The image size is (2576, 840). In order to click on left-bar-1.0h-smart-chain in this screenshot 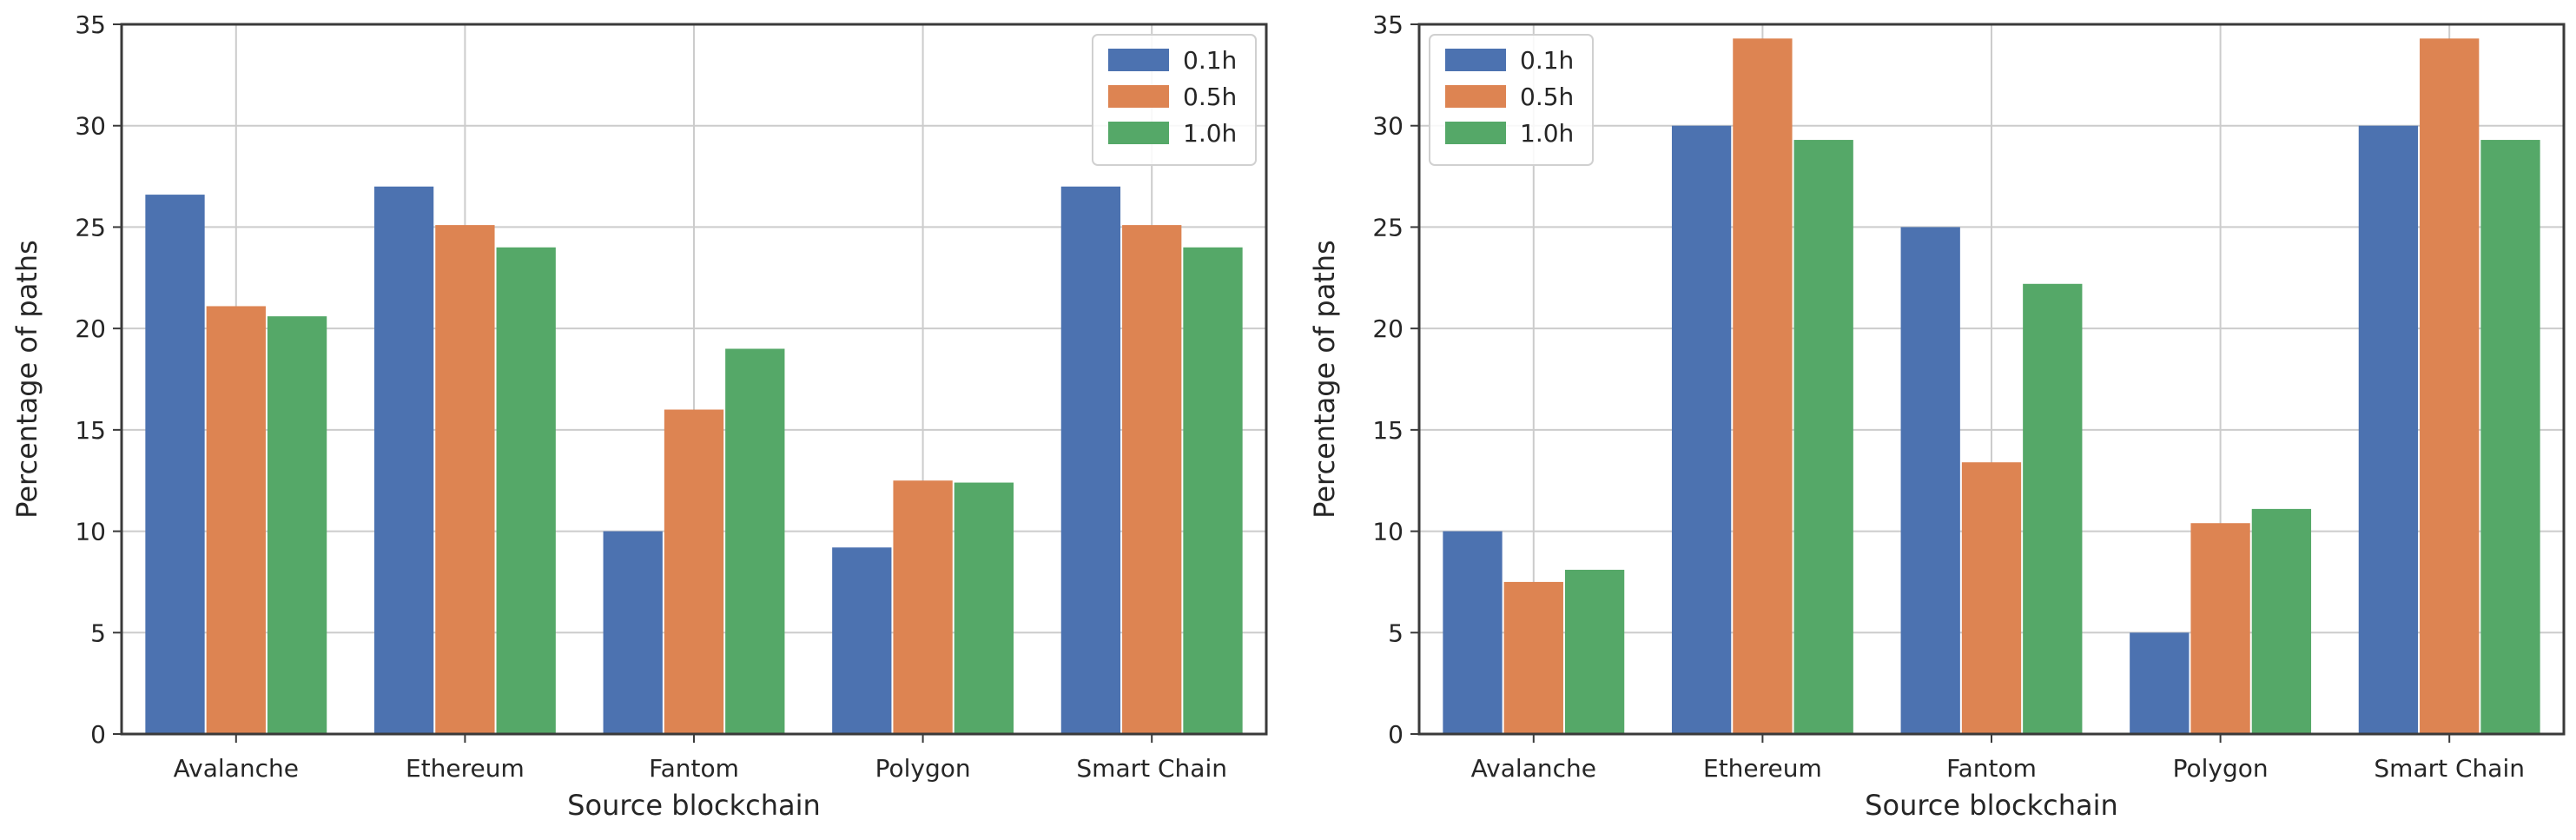, I will do `click(1213, 490)`.